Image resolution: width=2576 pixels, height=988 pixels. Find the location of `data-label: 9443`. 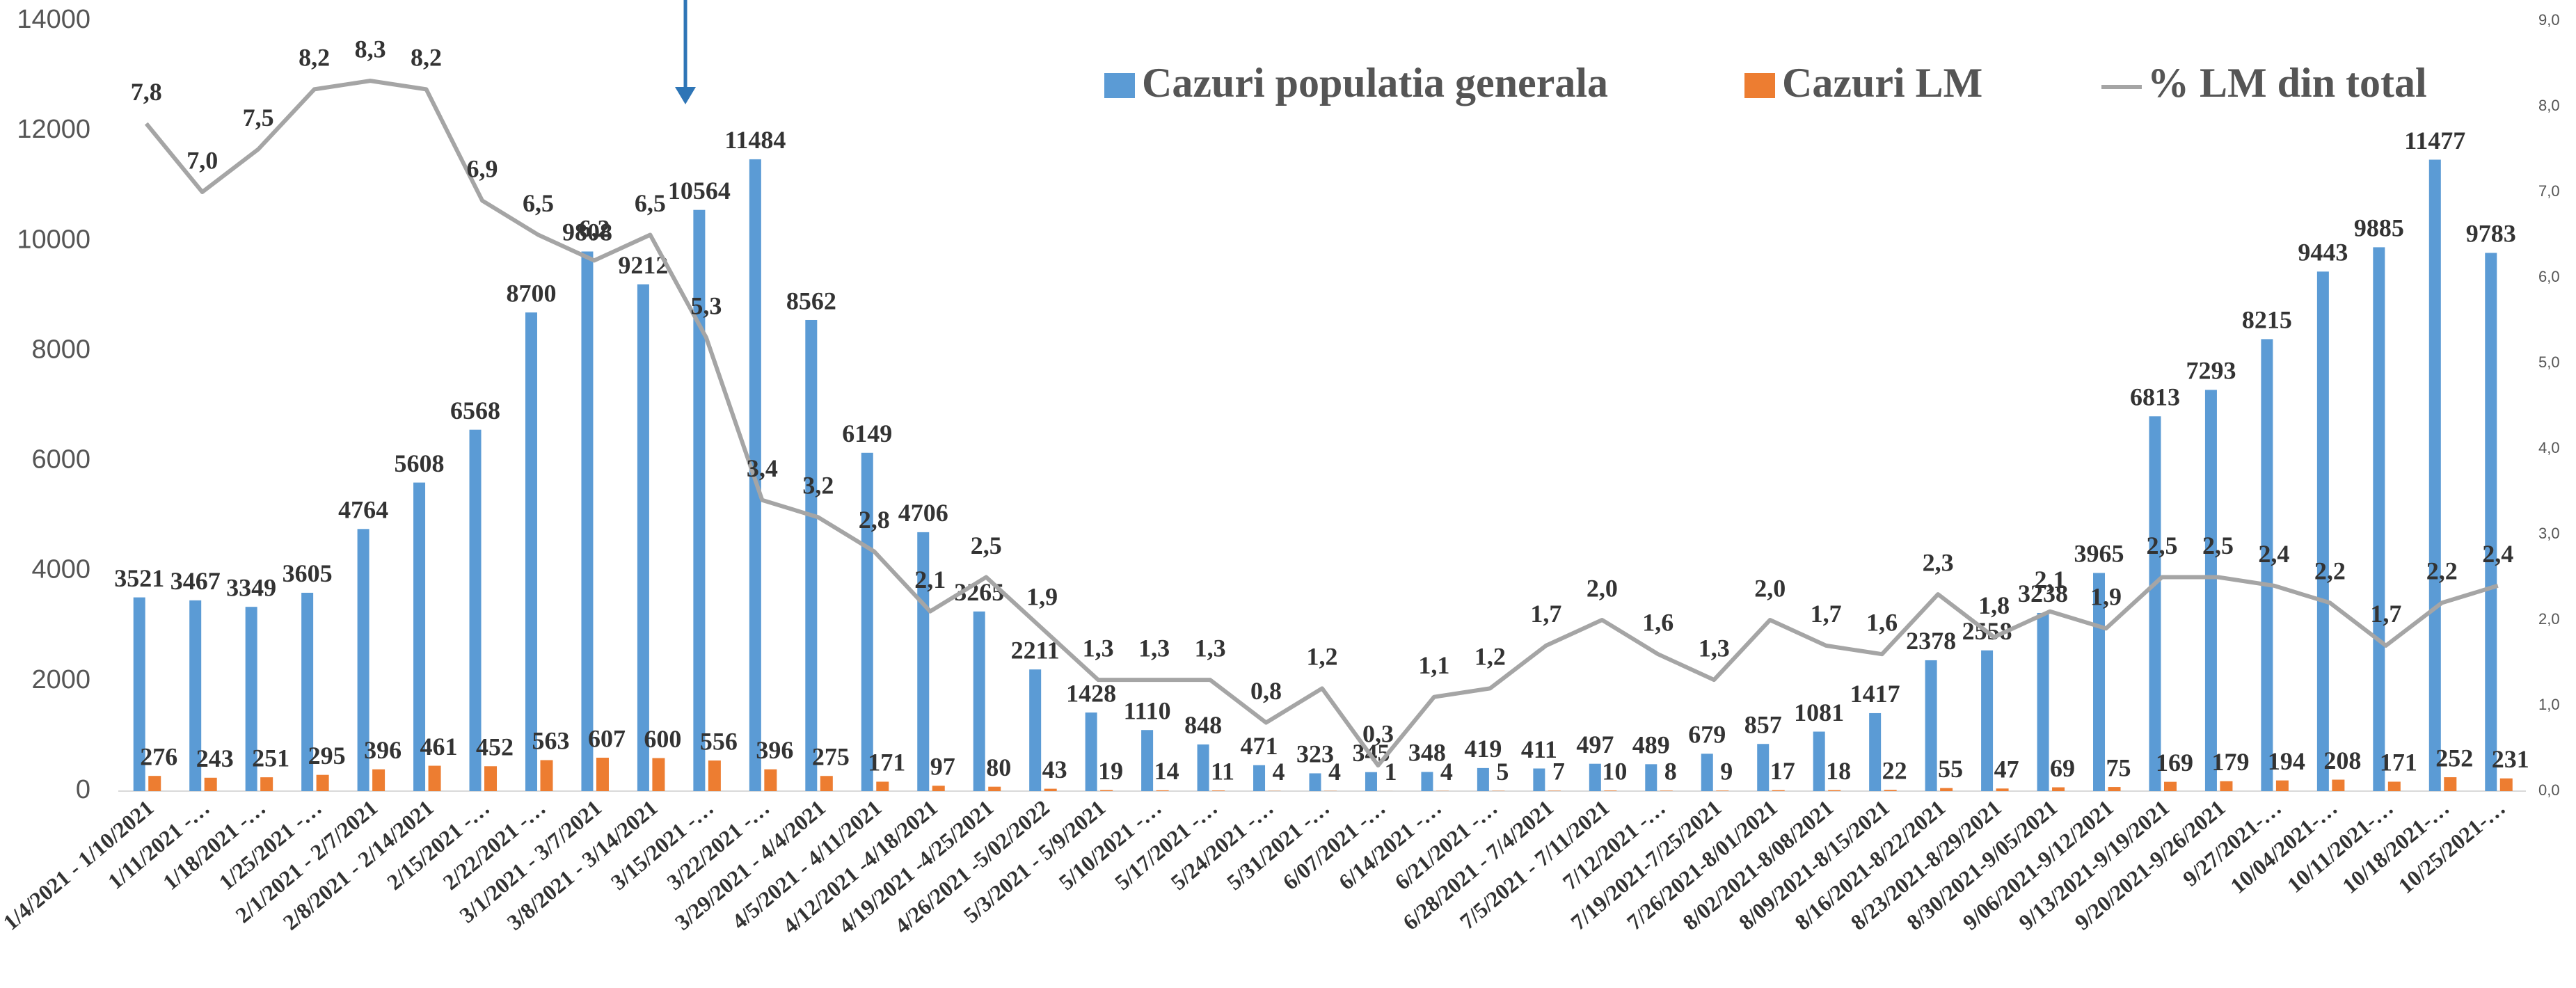

data-label: 9443 is located at coordinates (2323, 252).